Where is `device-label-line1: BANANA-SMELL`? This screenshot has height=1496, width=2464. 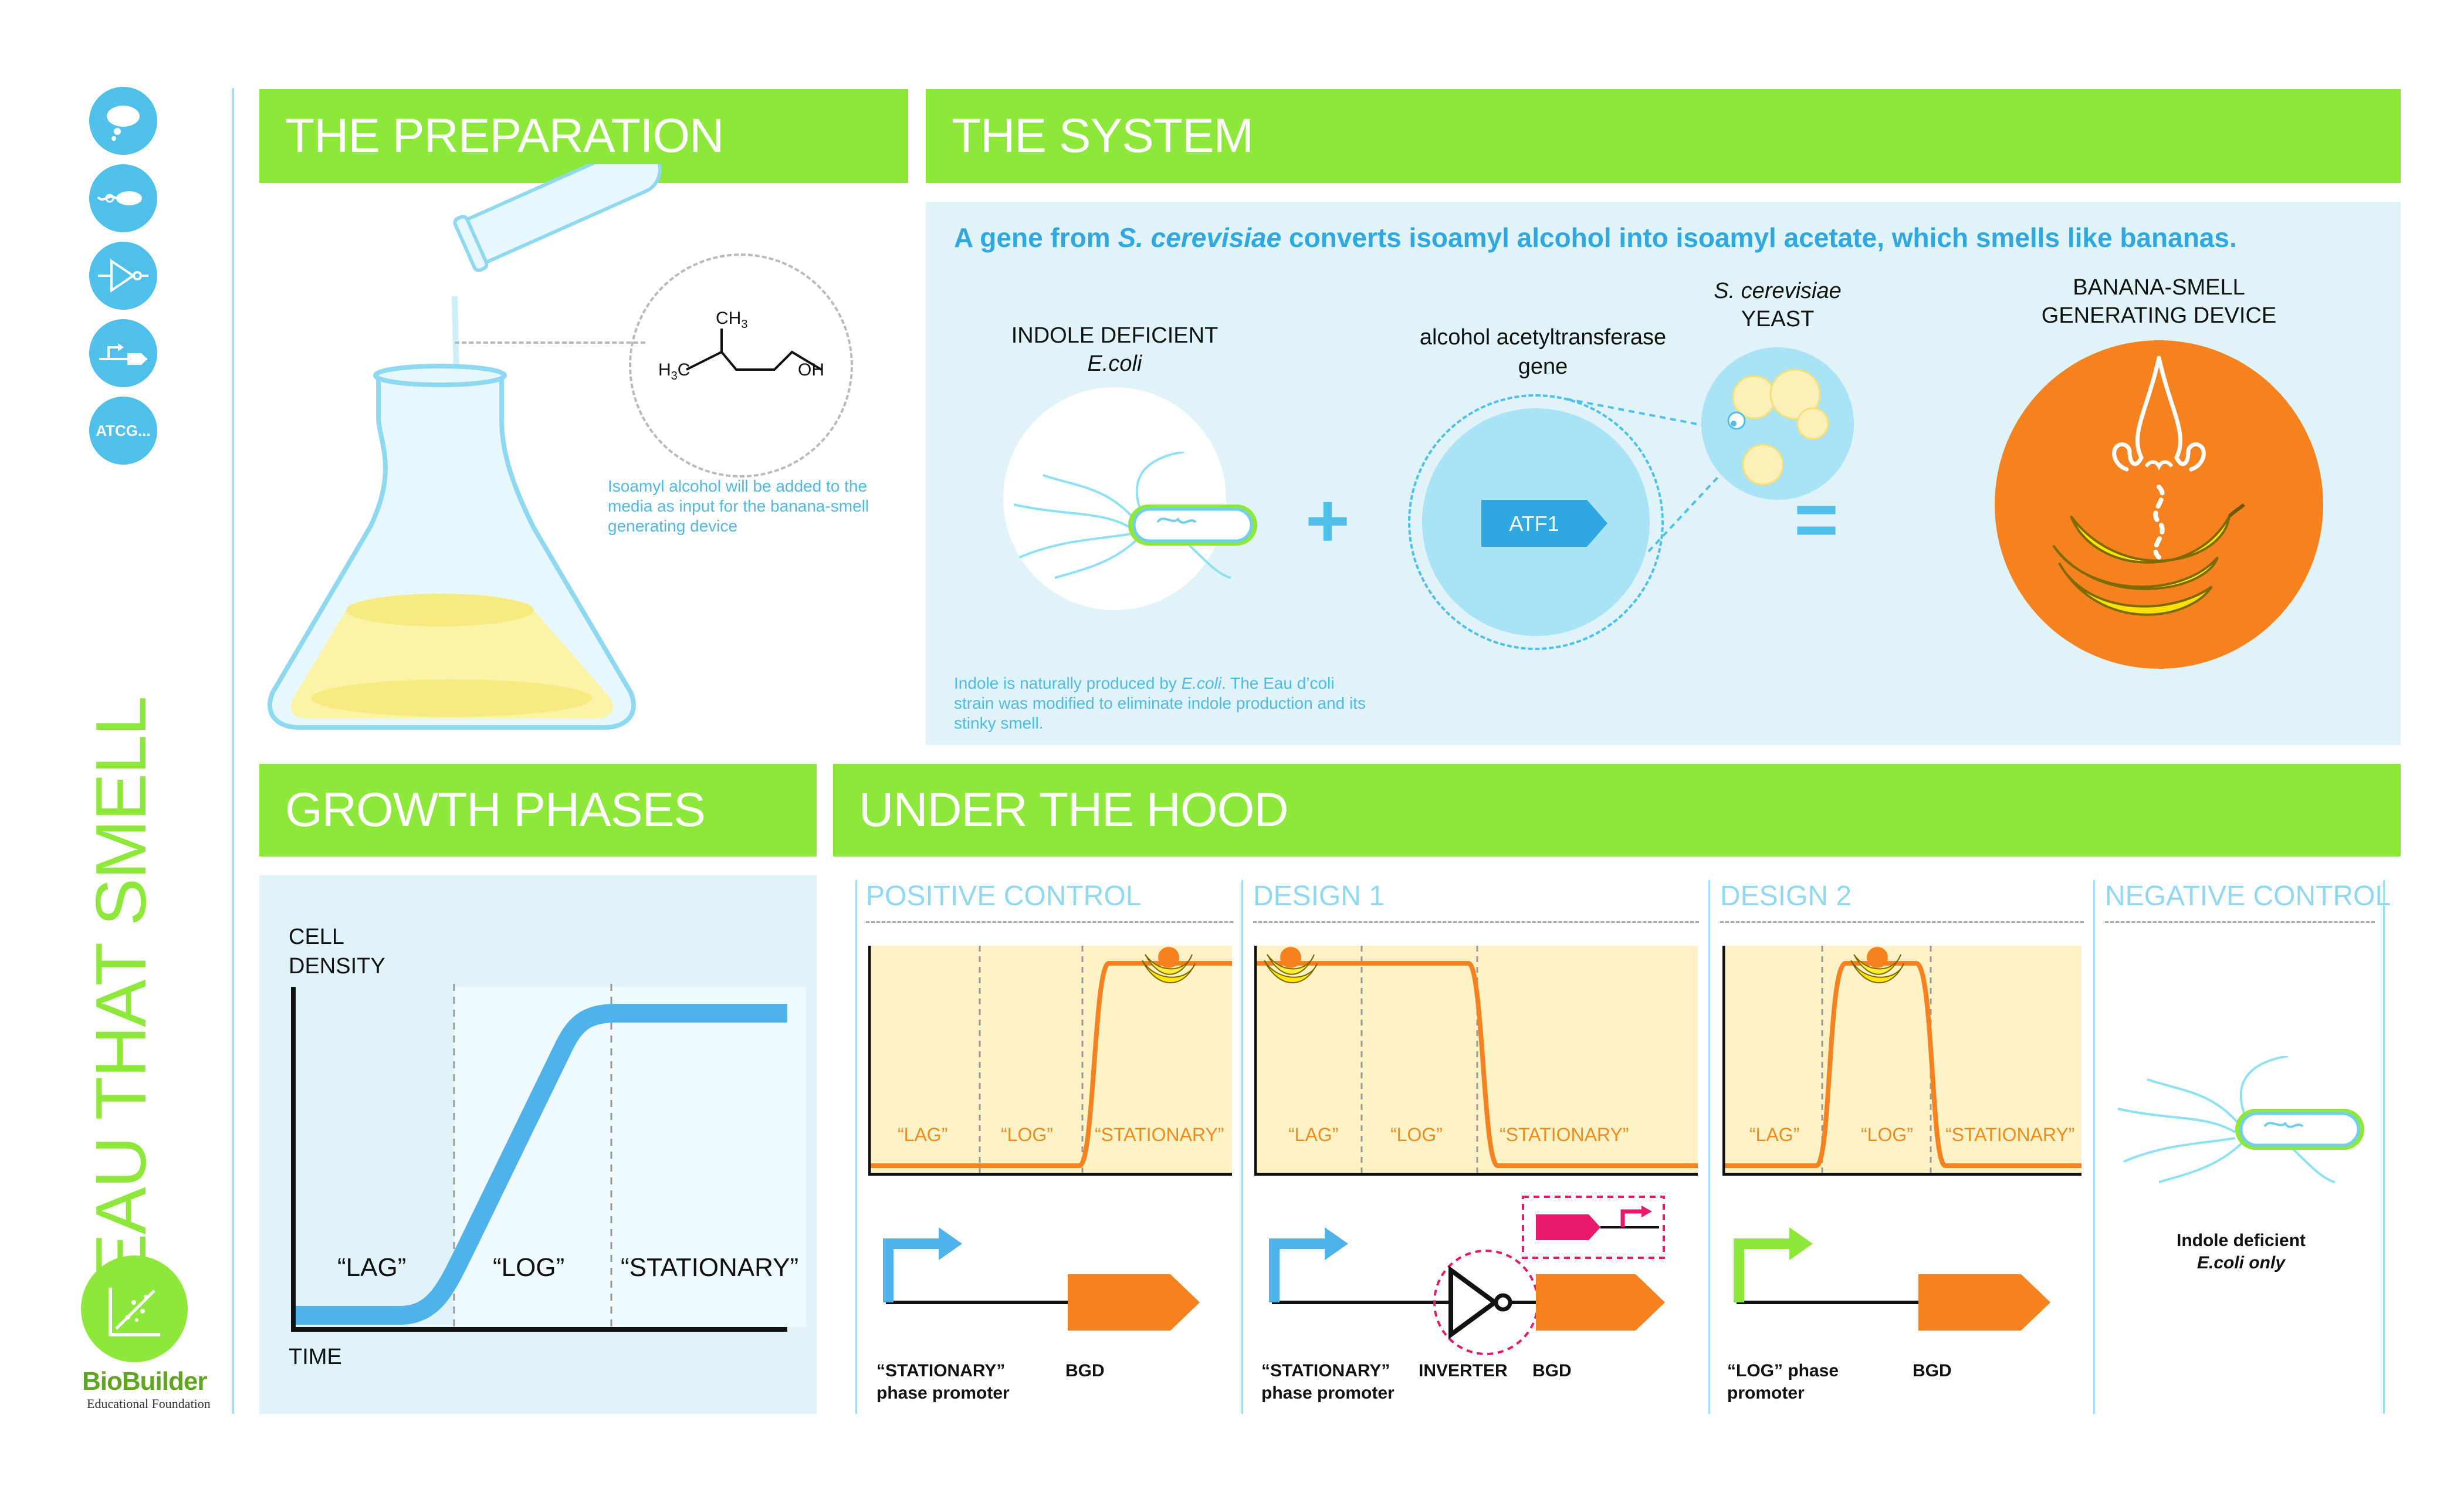 device-label-line1: BANANA-SMELL is located at coordinates (2159, 287).